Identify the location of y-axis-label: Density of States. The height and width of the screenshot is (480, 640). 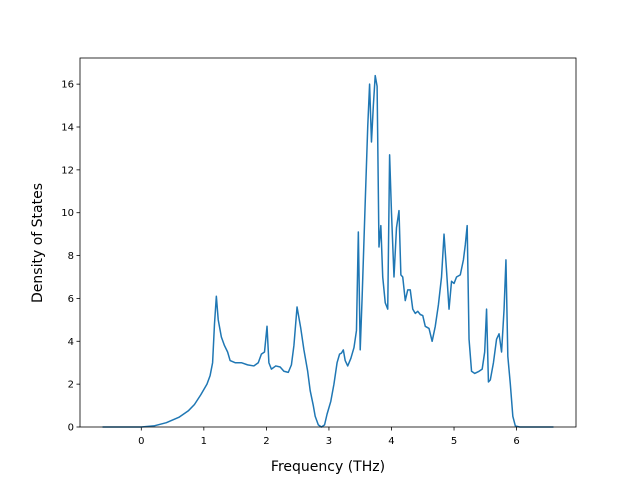
(38, 243).